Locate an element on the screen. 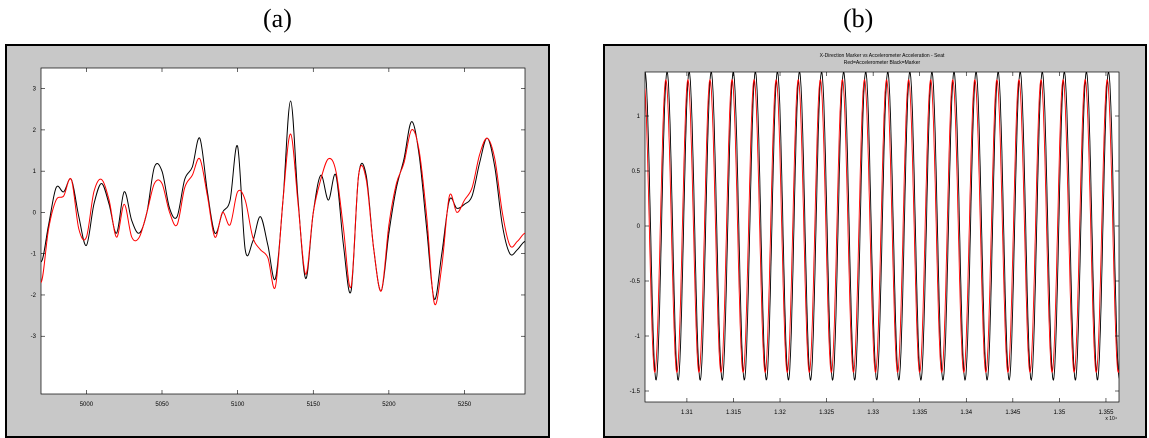  y-tick-label: -2 is located at coordinates (34, 296).